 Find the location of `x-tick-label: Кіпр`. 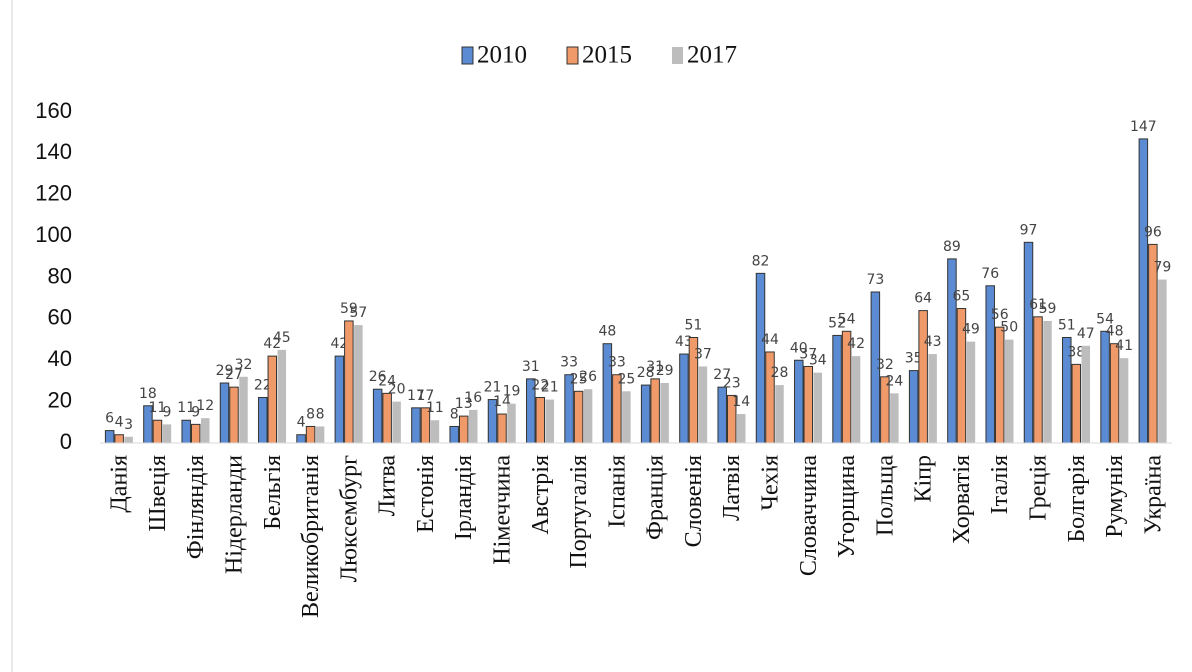

x-tick-label: Кіпр is located at coordinates (924, 479).